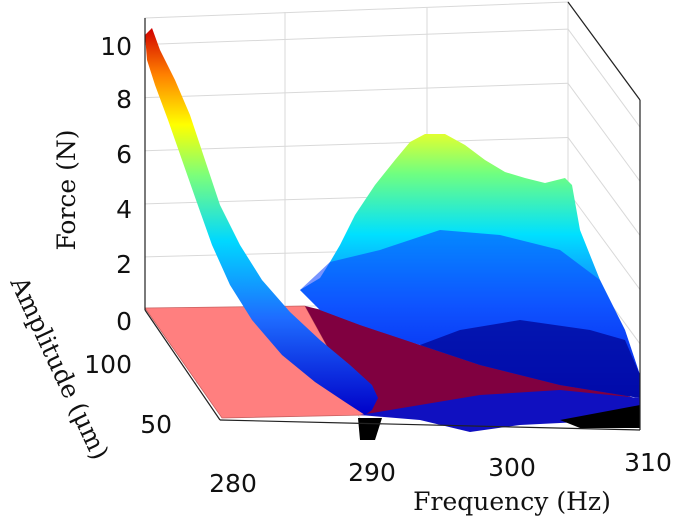 The height and width of the screenshot is (523, 680). Describe the element at coordinates (512, 467) in the screenshot. I see `x-tick-label: 300` at that location.